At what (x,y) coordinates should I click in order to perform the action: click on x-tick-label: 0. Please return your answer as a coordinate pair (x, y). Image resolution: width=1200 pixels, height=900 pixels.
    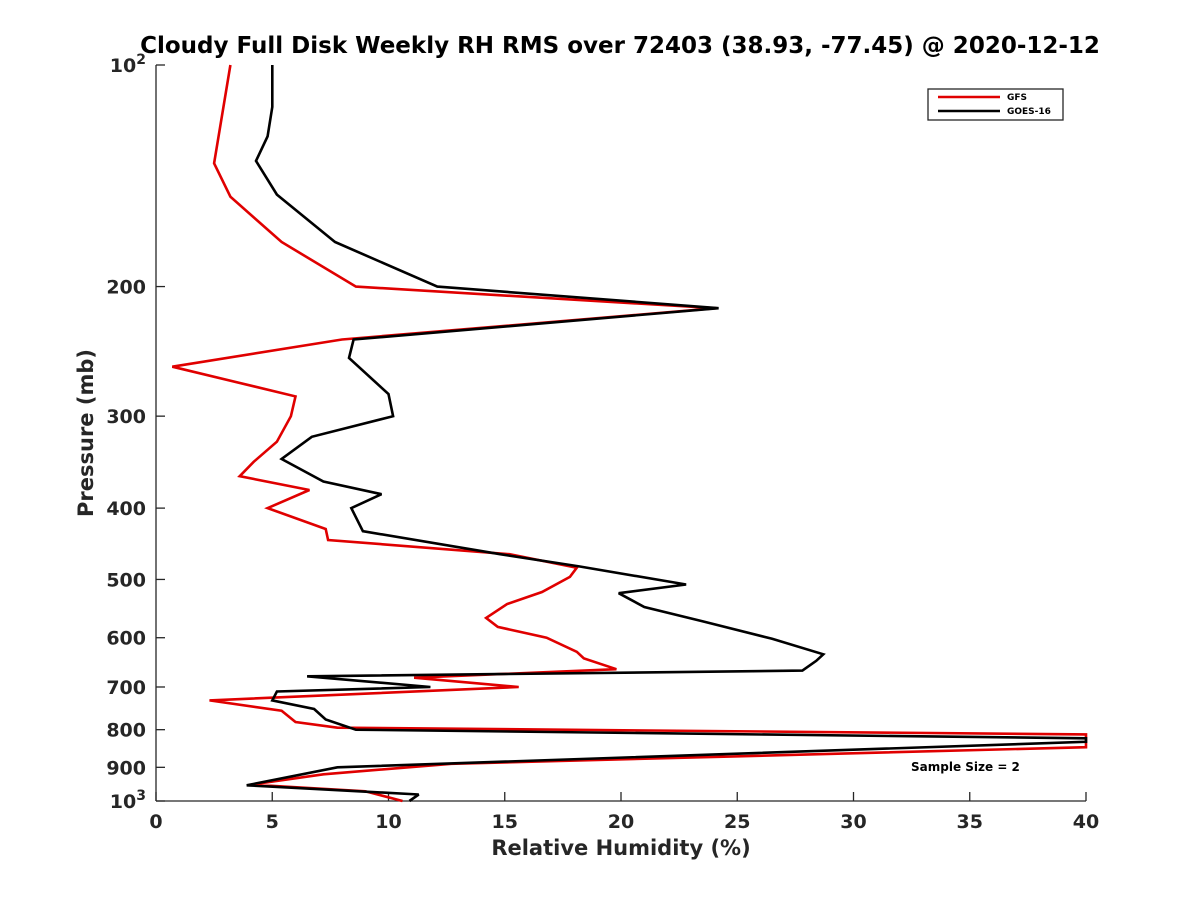
    Looking at the image, I should click on (155, 822).